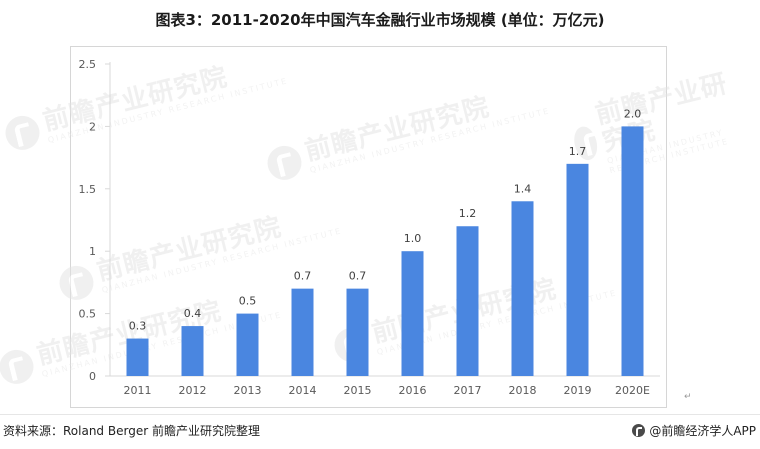 The height and width of the screenshot is (449, 760). Describe the element at coordinates (92, 126) in the screenshot. I see `y-tick-label: 2` at that location.